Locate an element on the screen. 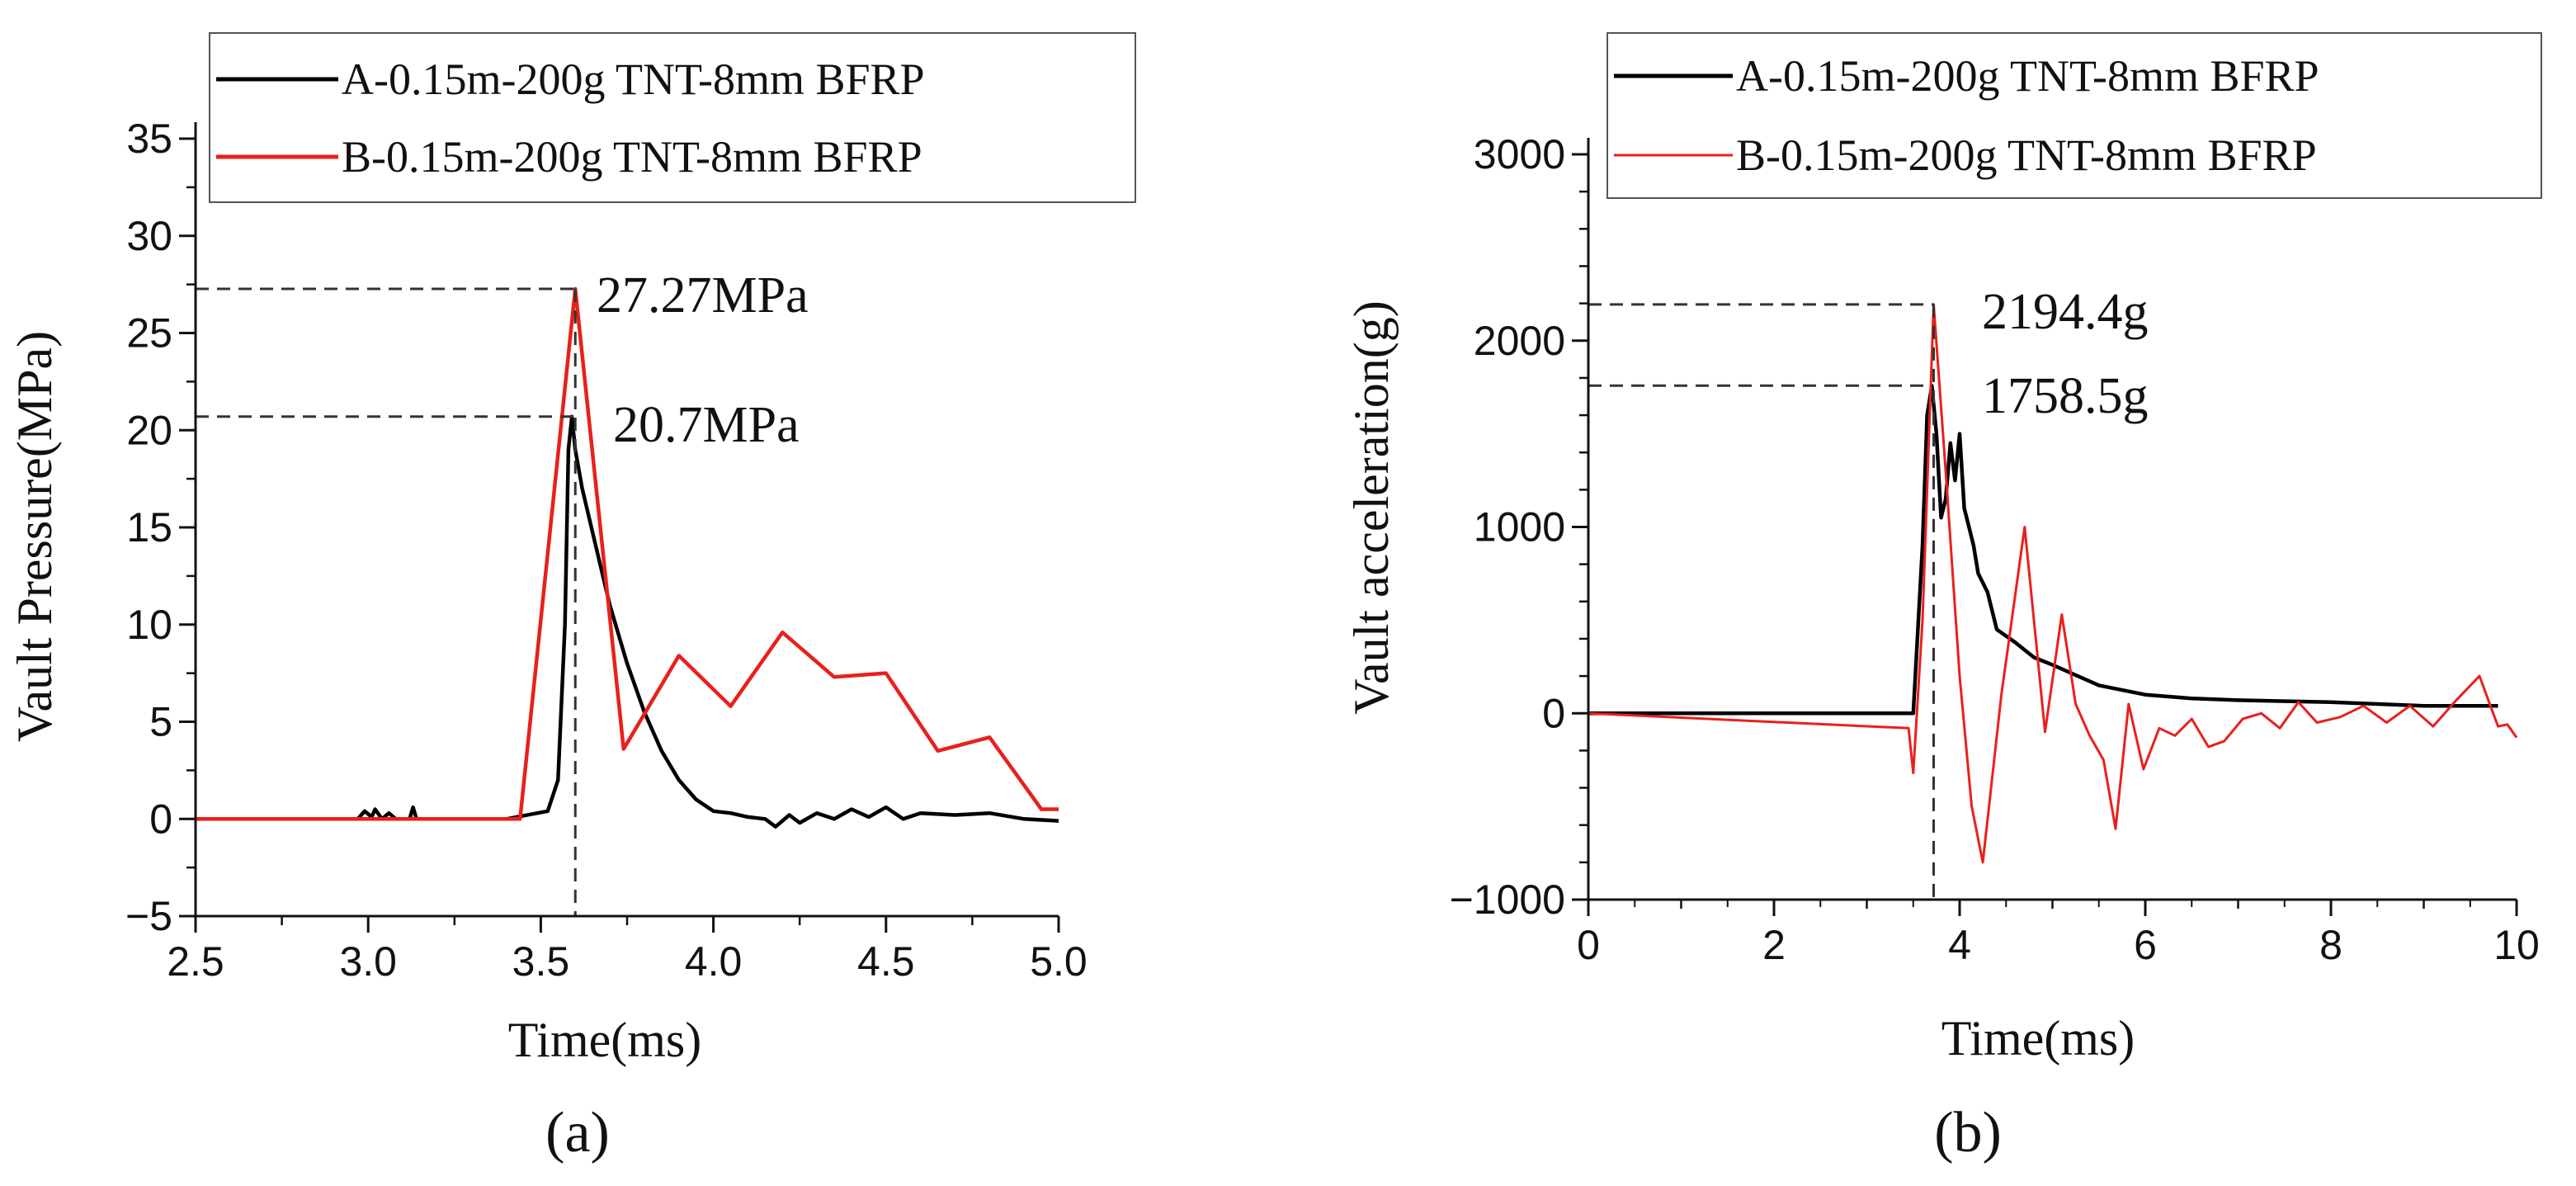  chart-b-y-axis-title: Vault acceleration(g) is located at coordinates (1371, 507).